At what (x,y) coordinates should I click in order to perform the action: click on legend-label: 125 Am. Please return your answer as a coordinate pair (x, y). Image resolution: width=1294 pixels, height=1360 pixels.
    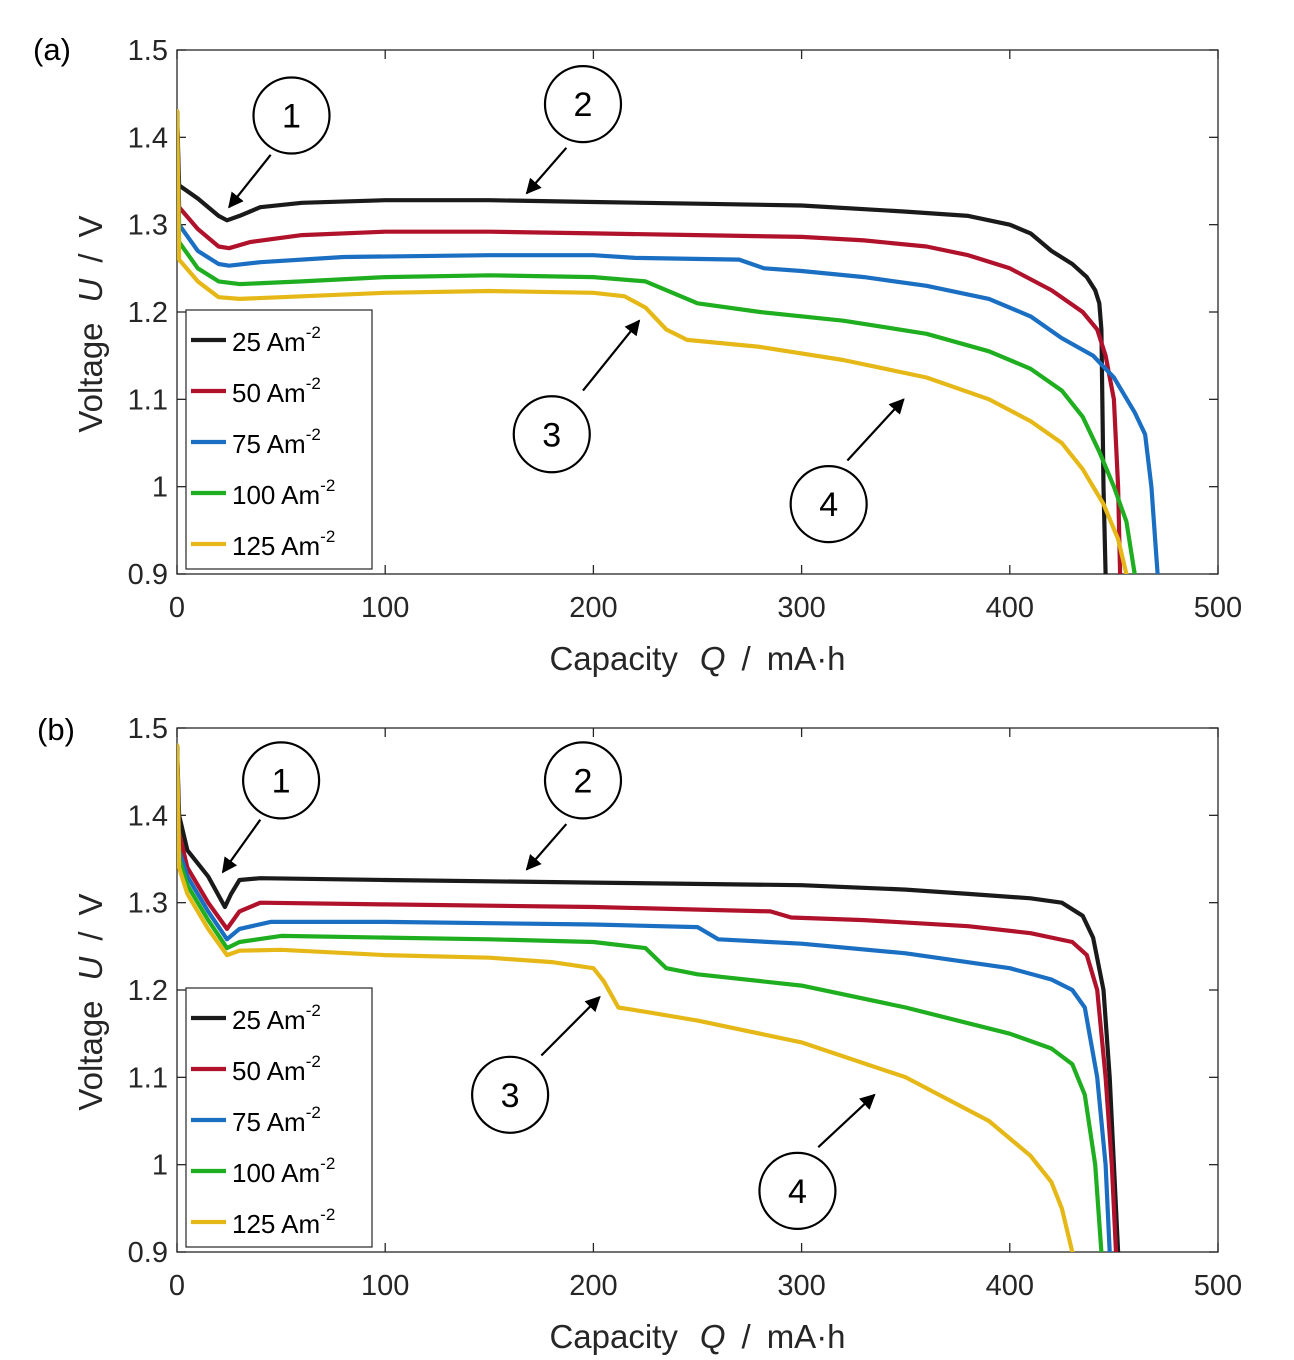
    Looking at the image, I should click on (276, 546).